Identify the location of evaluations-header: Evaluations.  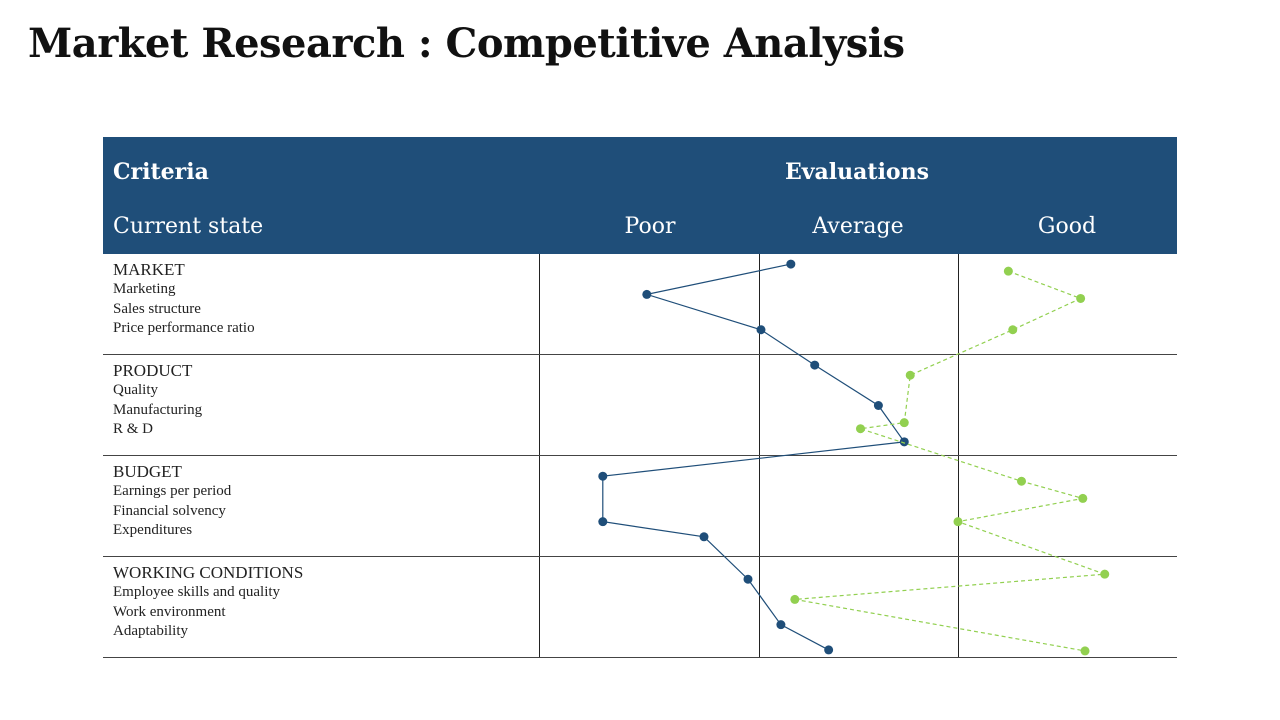
(857, 172).